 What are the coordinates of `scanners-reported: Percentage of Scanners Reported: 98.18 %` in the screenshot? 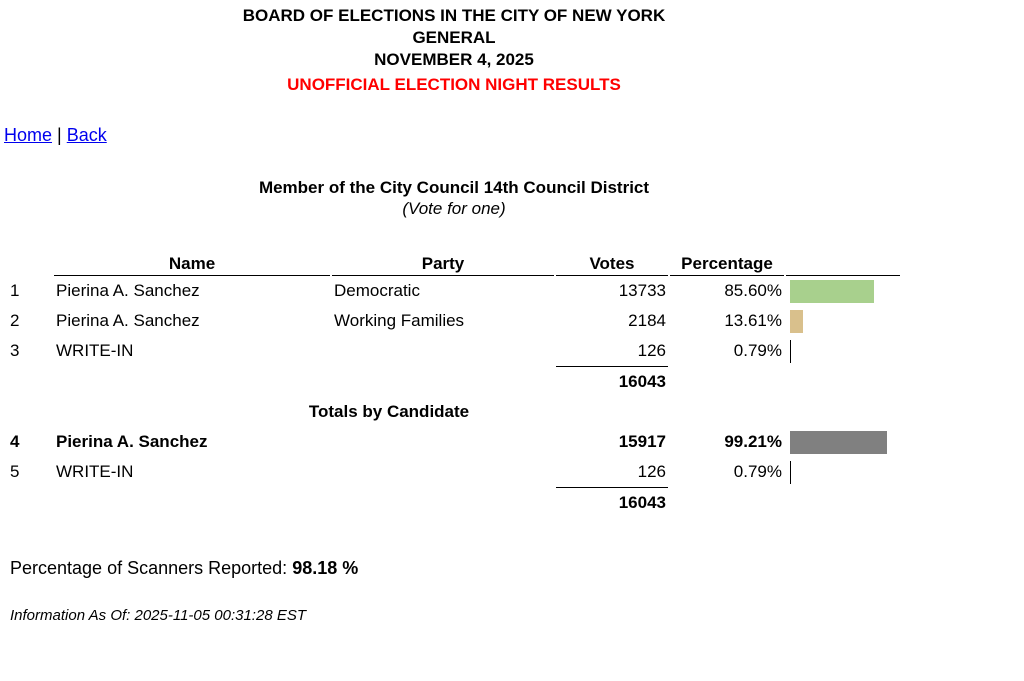 It's located at (184, 568).